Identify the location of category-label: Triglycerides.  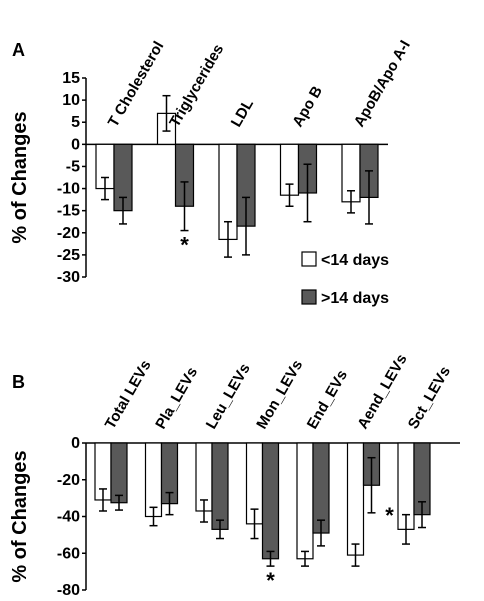
(196, 85).